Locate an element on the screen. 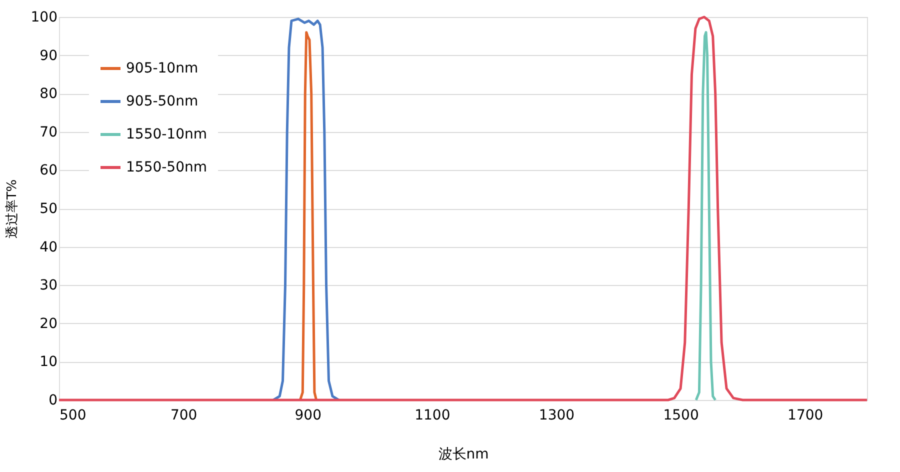  y-tick-label: 70 is located at coordinates (49, 132).